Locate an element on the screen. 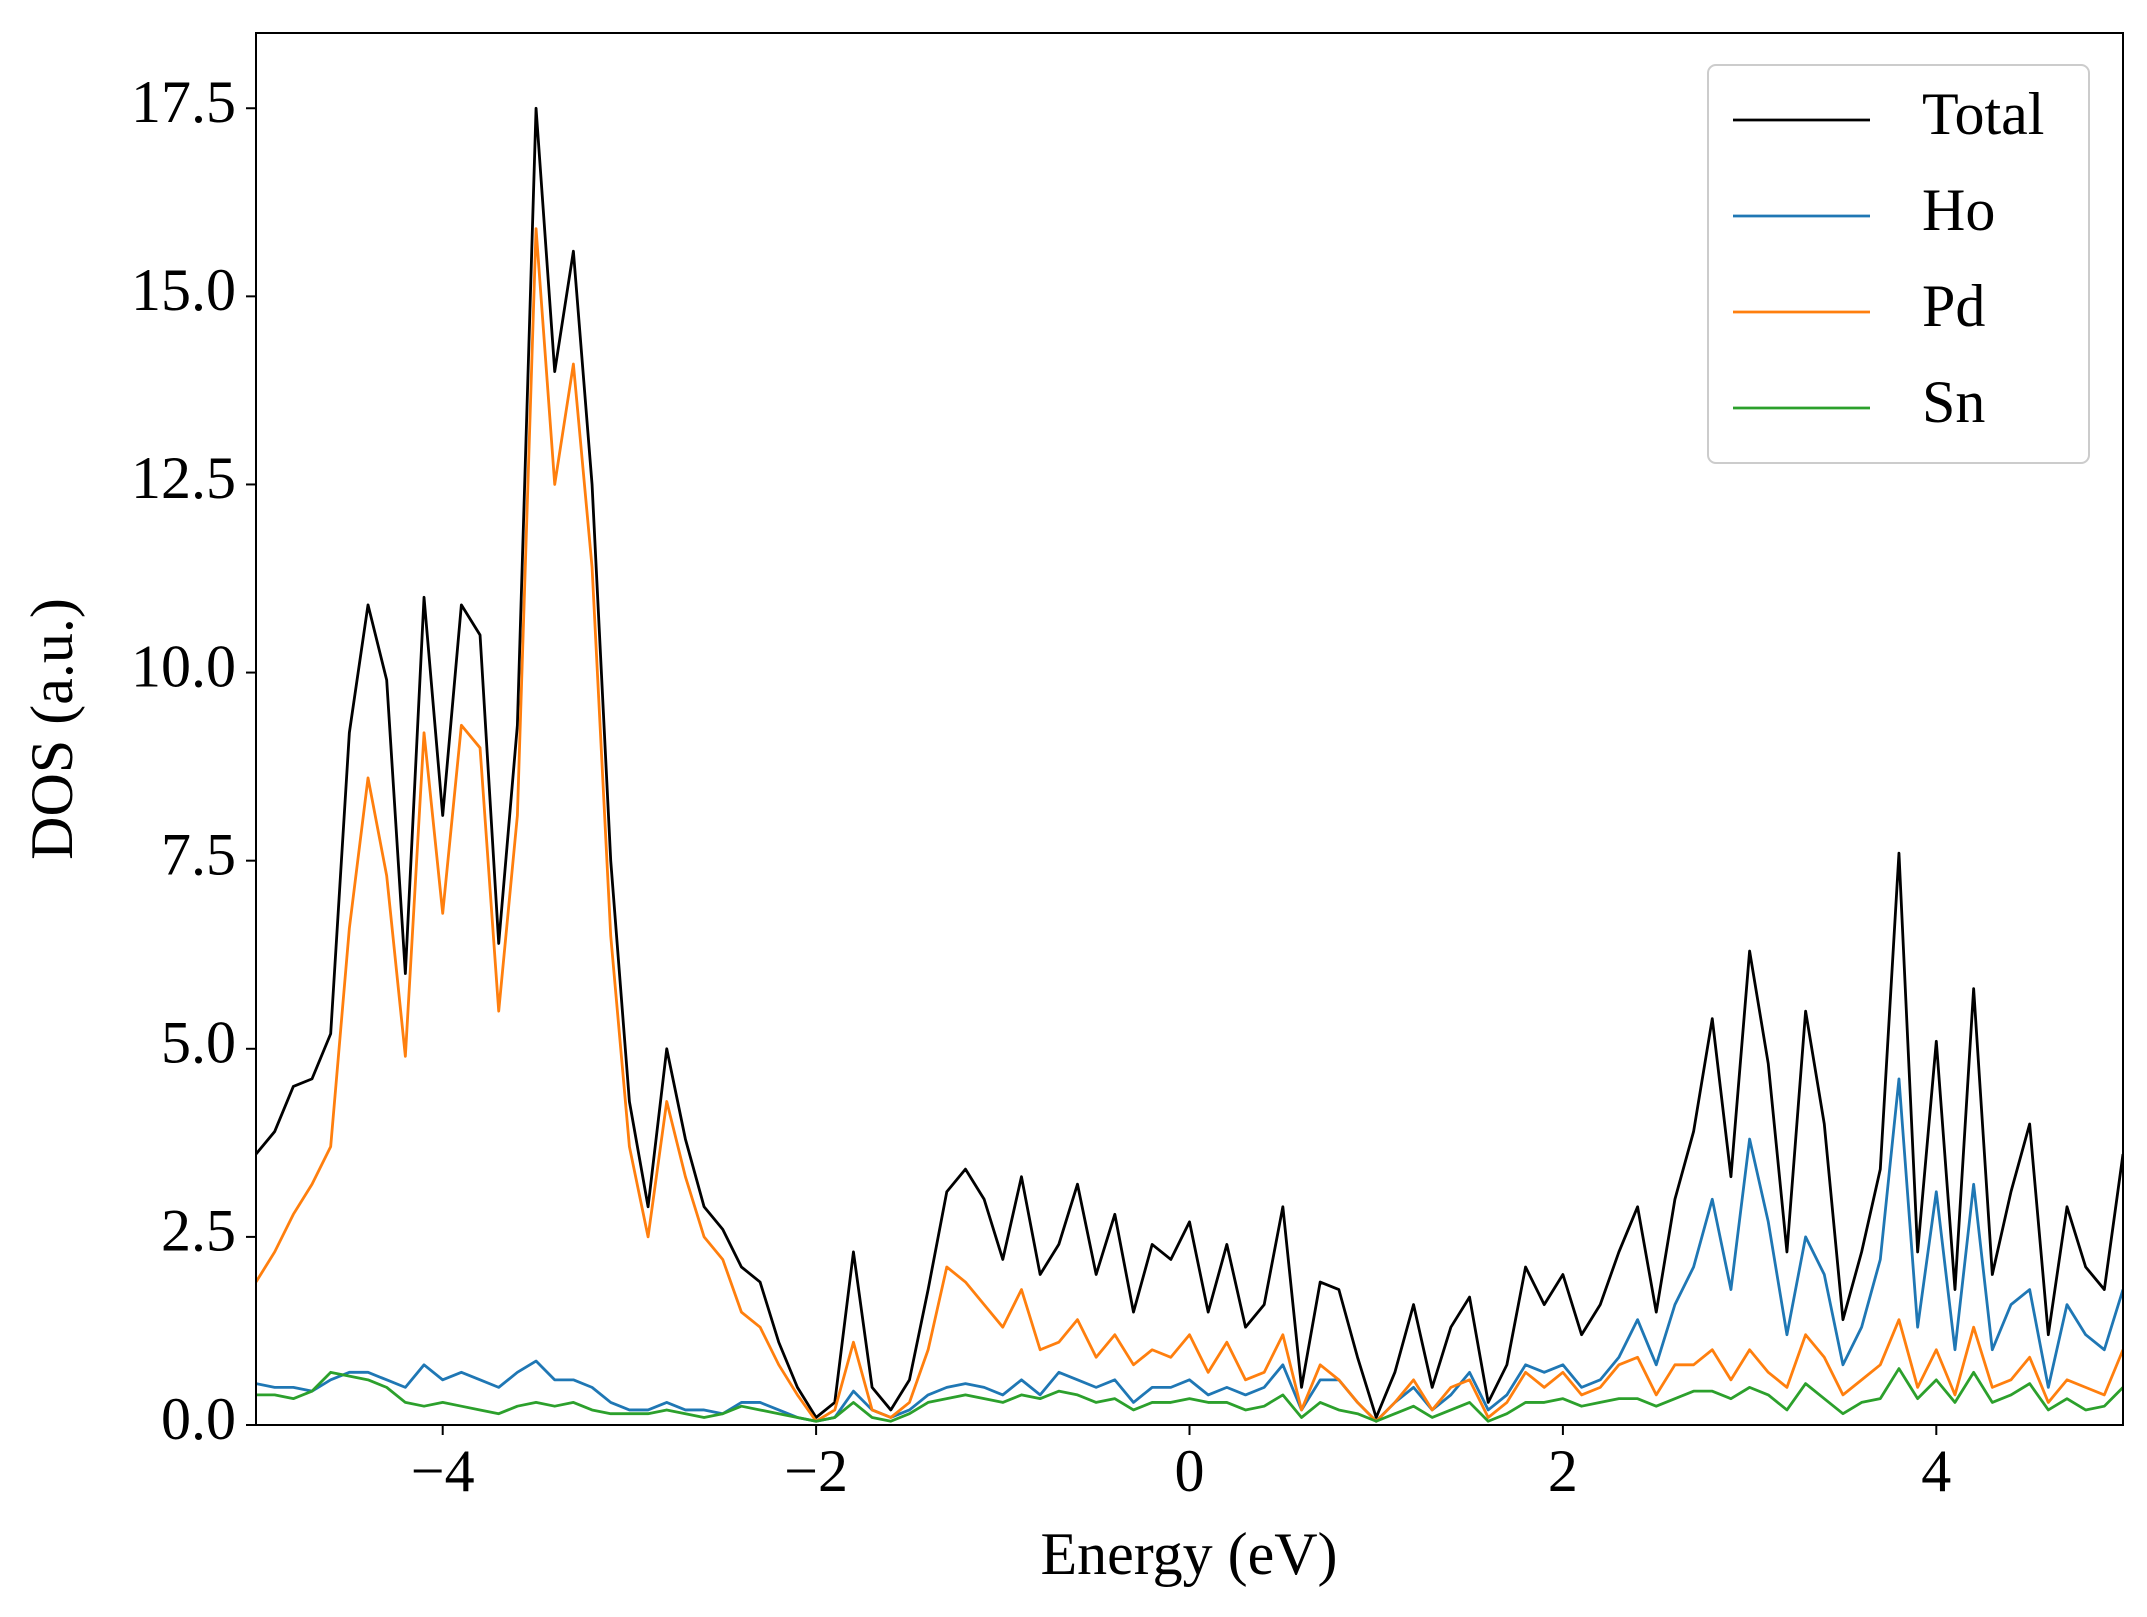 The image size is (2147, 1617). y-tick-label: 7.5 is located at coordinates (198, 854).